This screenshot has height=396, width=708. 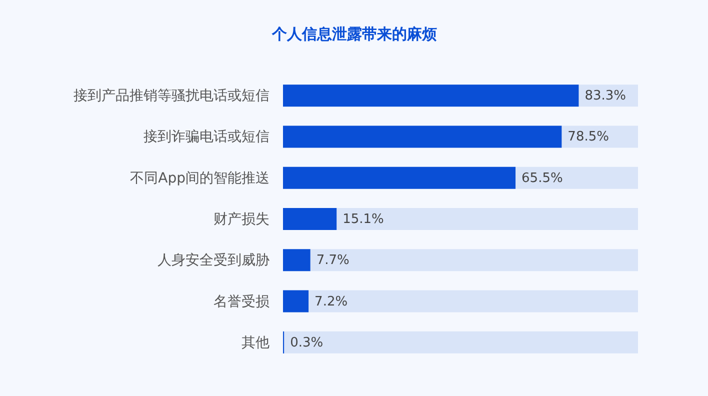 I want to click on data-label: 78.5%, so click(x=588, y=137).